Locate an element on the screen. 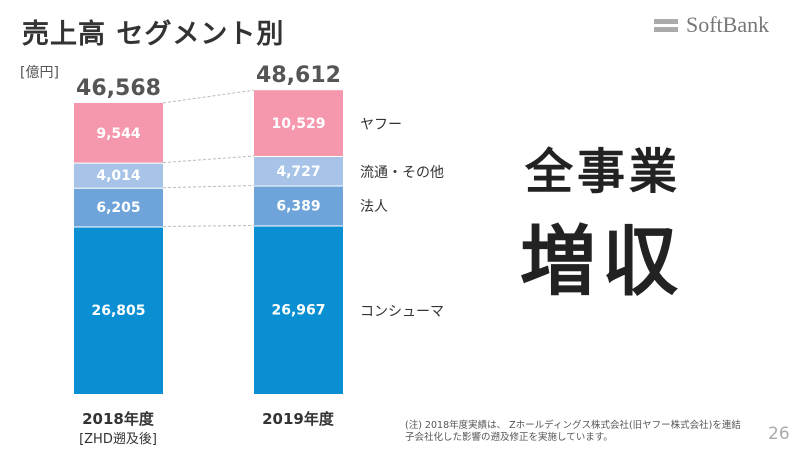  total-label: 46,568 is located at coordinates (118, 88).